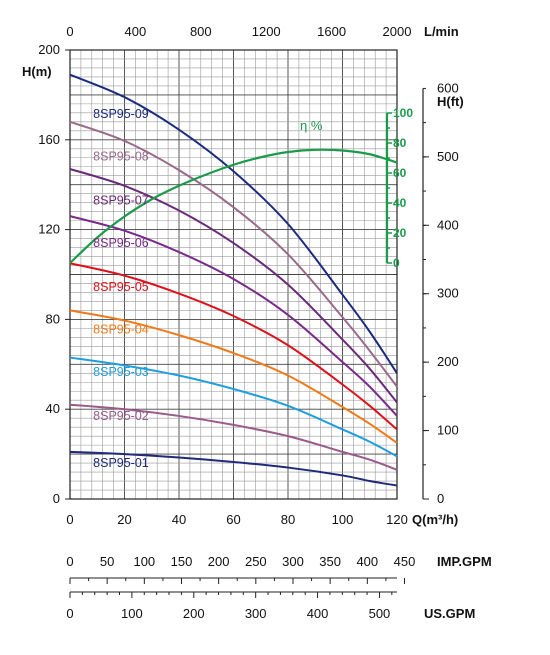  I want to click on us-tick-label: 400, so click(318, 613).